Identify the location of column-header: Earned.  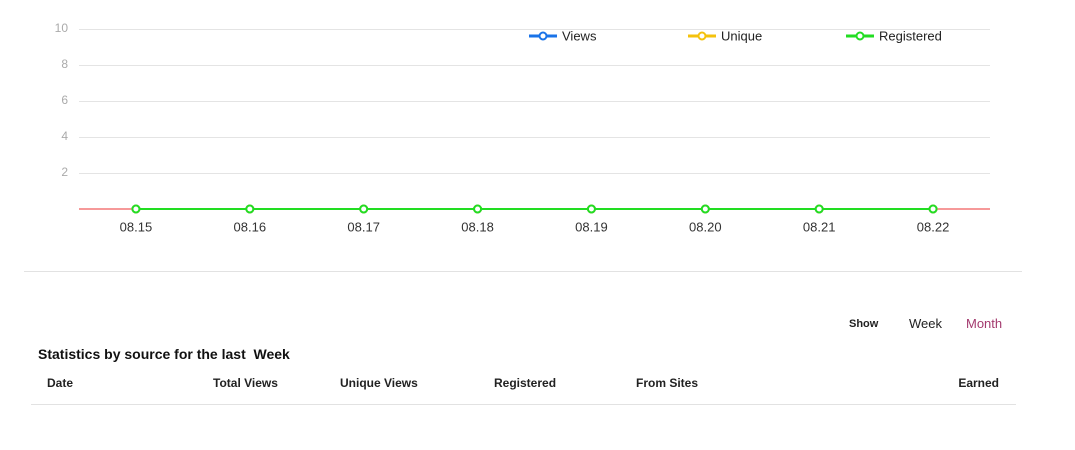
(978, 383).